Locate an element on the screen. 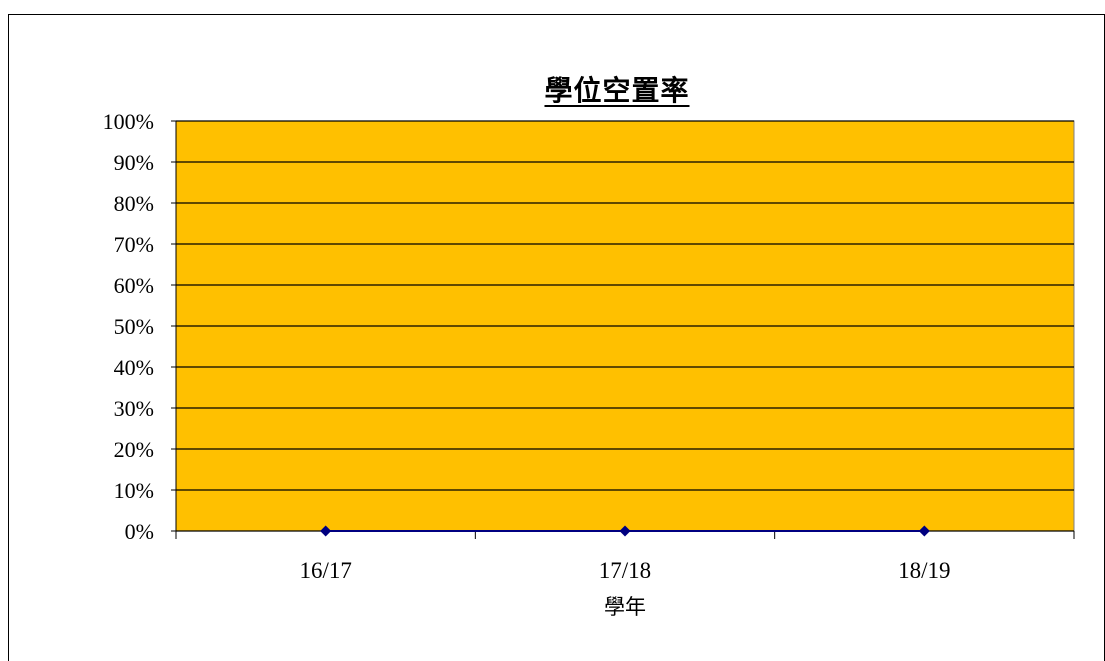 This screenshot has height=661, width=1105. y-tick-label: 50% is located at coordinates (134, 326).